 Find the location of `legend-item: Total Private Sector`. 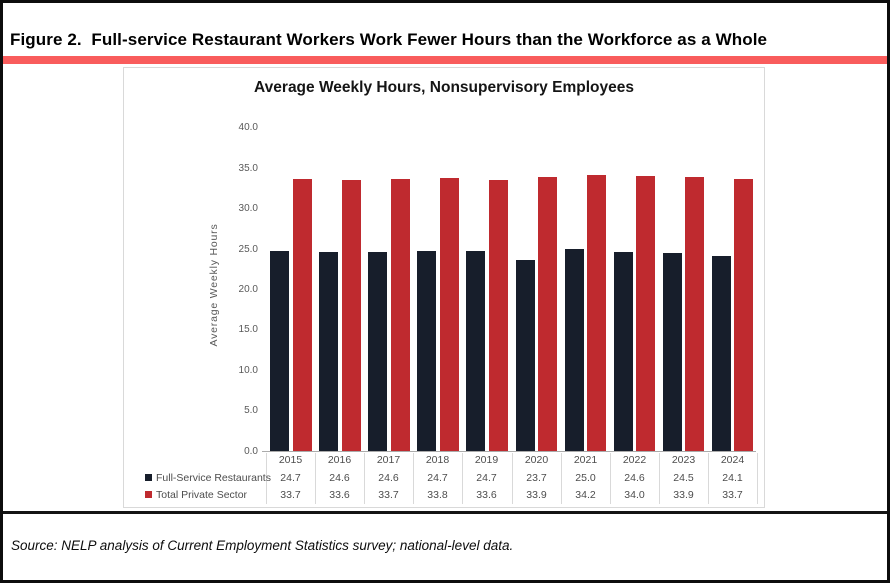

legend-item: Total Private Sector is located at coordinates (204, 495).